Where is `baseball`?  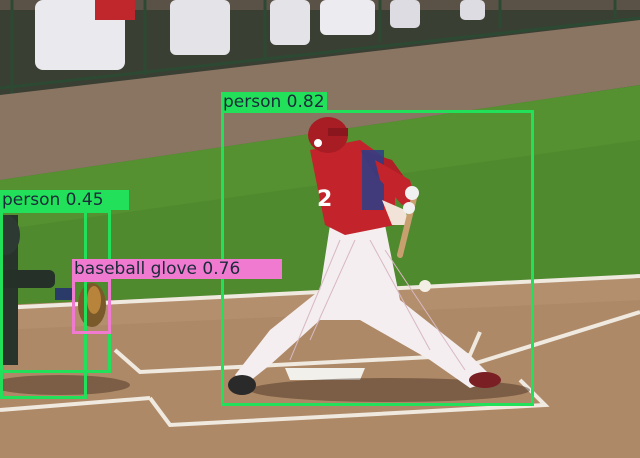 baseball is located at coordinates (425, 286).